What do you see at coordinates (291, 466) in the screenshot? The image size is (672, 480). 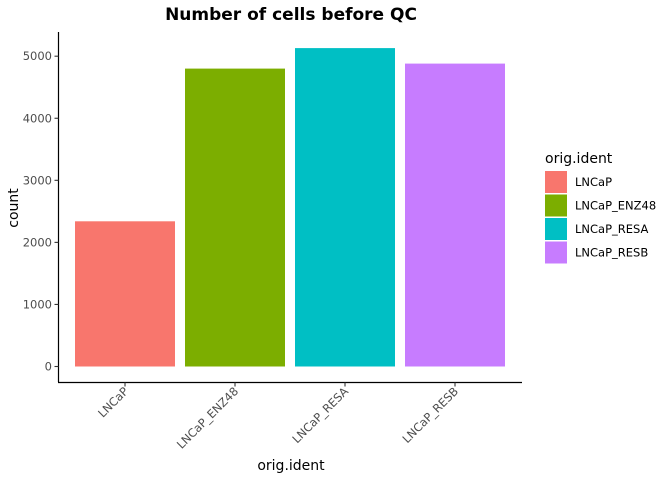 I see `x-axis-title: orig.ident` at bounding box center [291, 466].